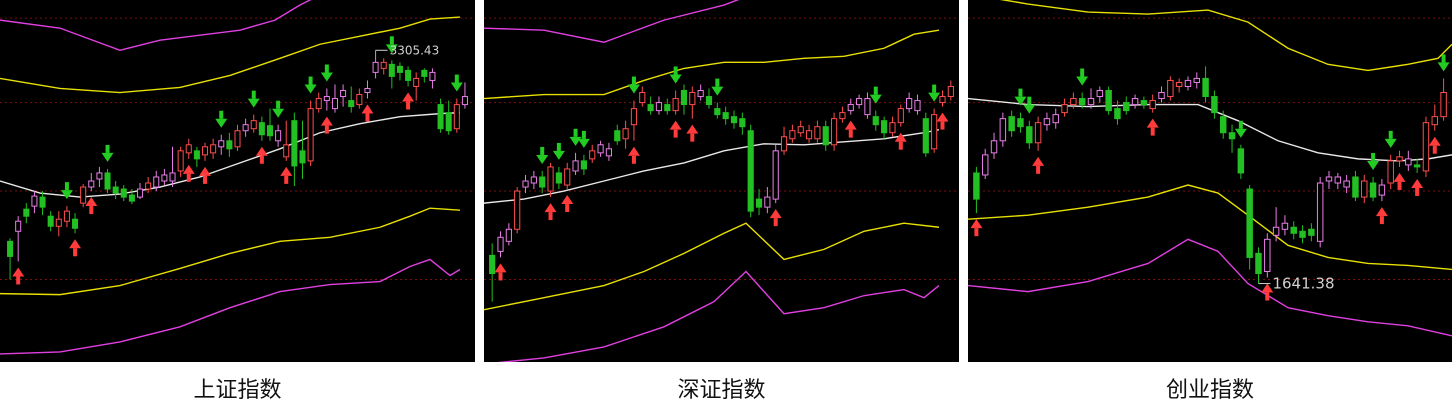  What do you see at coordinates (712, 166) in the screenshot?
I see `band-mid` at bounding box center [712, 166].